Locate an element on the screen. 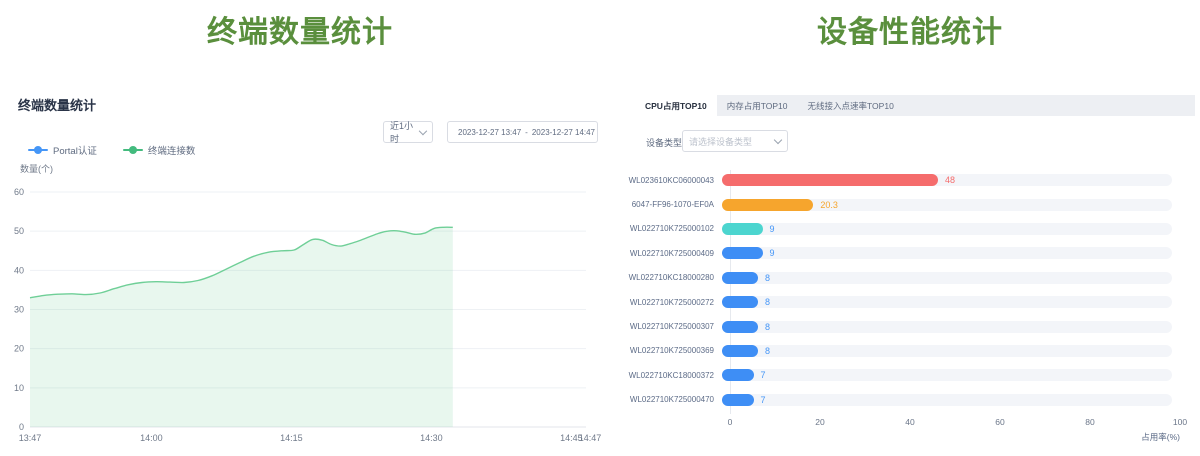 This screenshot has width=1200, height=456. date-range-picker: 2023-12-27 13:47 - 2023-12-27 14:47 is located at coordinates (522, 132).